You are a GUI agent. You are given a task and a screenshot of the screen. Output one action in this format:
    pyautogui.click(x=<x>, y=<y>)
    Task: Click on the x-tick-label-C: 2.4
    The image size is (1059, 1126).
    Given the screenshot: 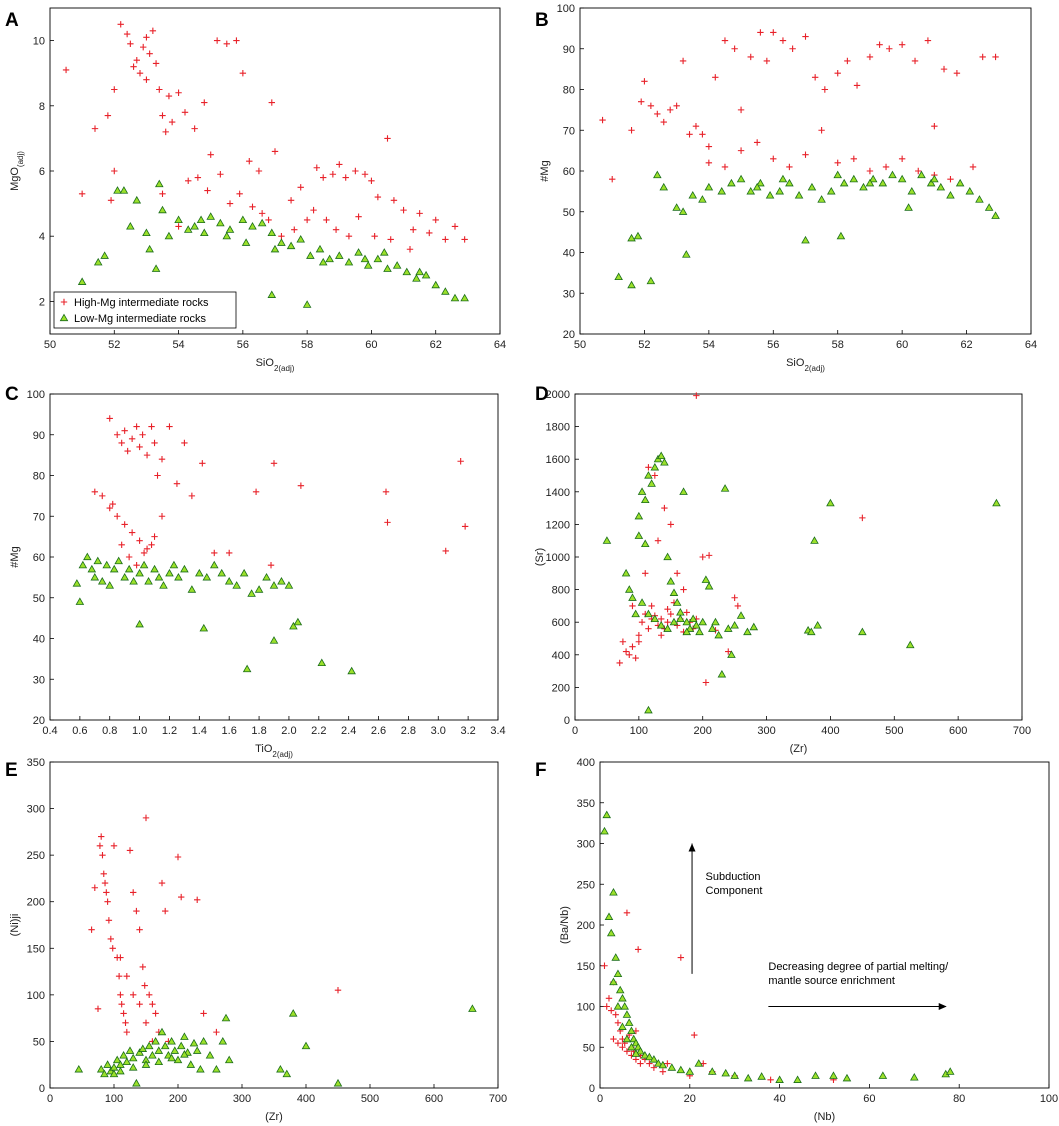 What is the action you would take?
    pyautogui.click(x=348, y=731)
    